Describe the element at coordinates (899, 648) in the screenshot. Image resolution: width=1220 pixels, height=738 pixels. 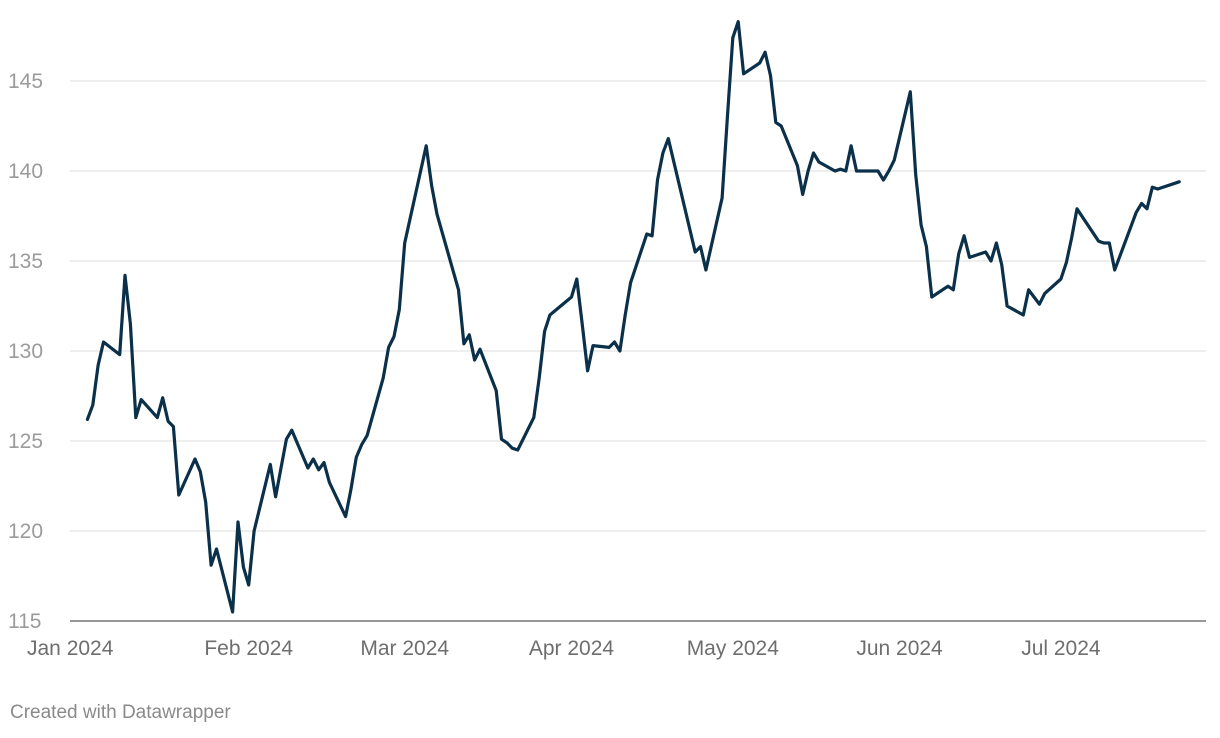
I see `x-tick-label: Jun 2024` at that location.